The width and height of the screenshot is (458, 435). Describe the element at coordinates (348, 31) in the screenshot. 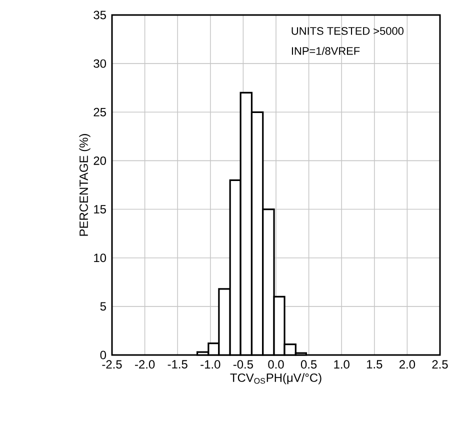

I see `annotation: UNITS TESTED >5000` at that location.